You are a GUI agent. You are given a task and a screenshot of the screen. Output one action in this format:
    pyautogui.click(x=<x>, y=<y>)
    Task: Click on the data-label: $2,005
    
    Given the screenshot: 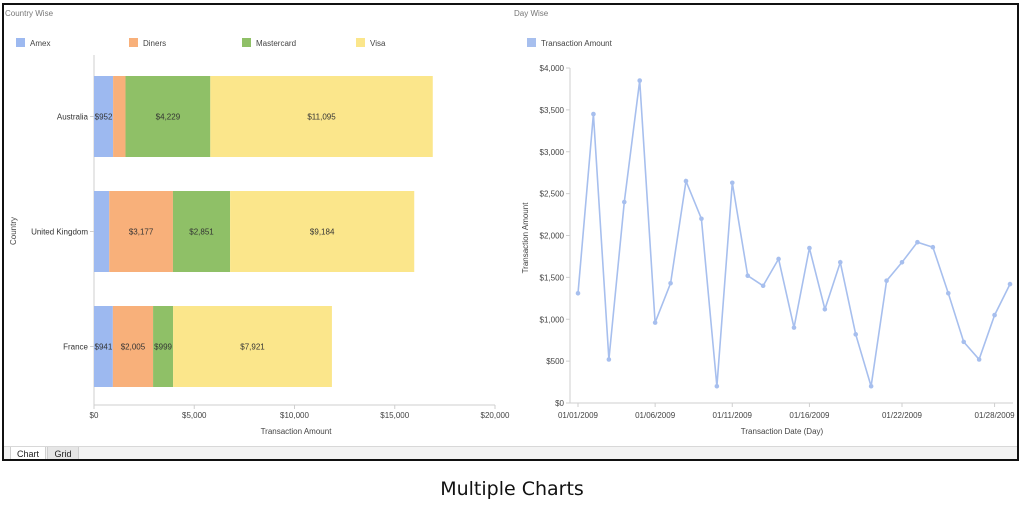 What is the action you would take?
    pyautogui.click(x=133, y=347)
    